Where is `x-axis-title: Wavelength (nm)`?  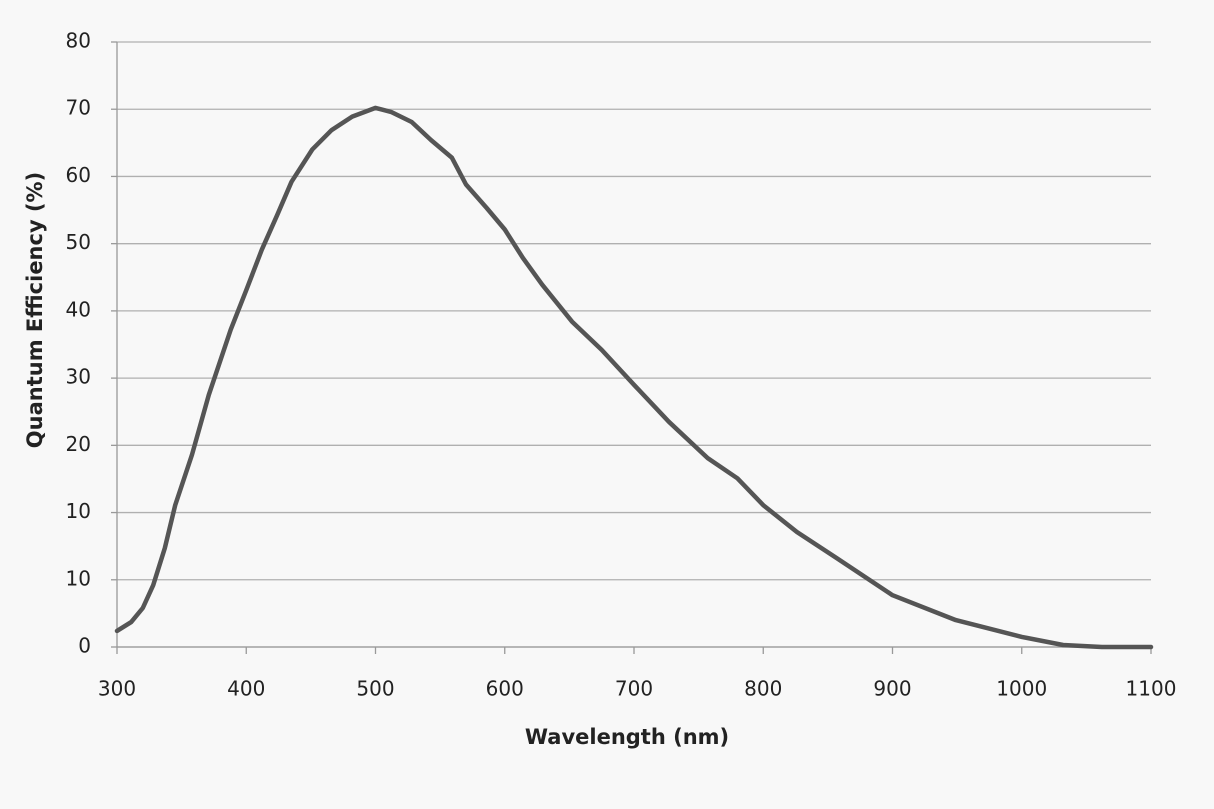 x-axis-title: Wavelength (nm) is located at coordinates (627, 737).